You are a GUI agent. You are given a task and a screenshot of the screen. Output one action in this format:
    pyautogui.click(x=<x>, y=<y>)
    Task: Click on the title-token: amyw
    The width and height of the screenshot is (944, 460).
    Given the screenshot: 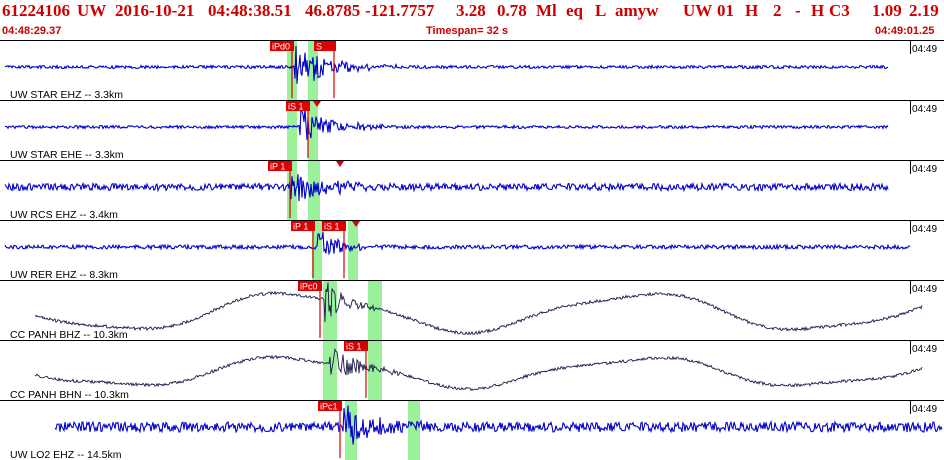 What is the action you would take?
    pyautogui.click(x=637, y=10)
    